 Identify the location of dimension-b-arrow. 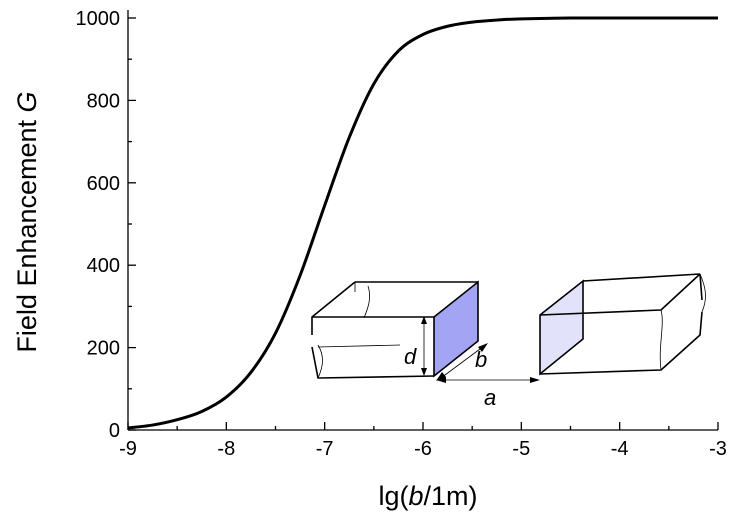
(462, 362).